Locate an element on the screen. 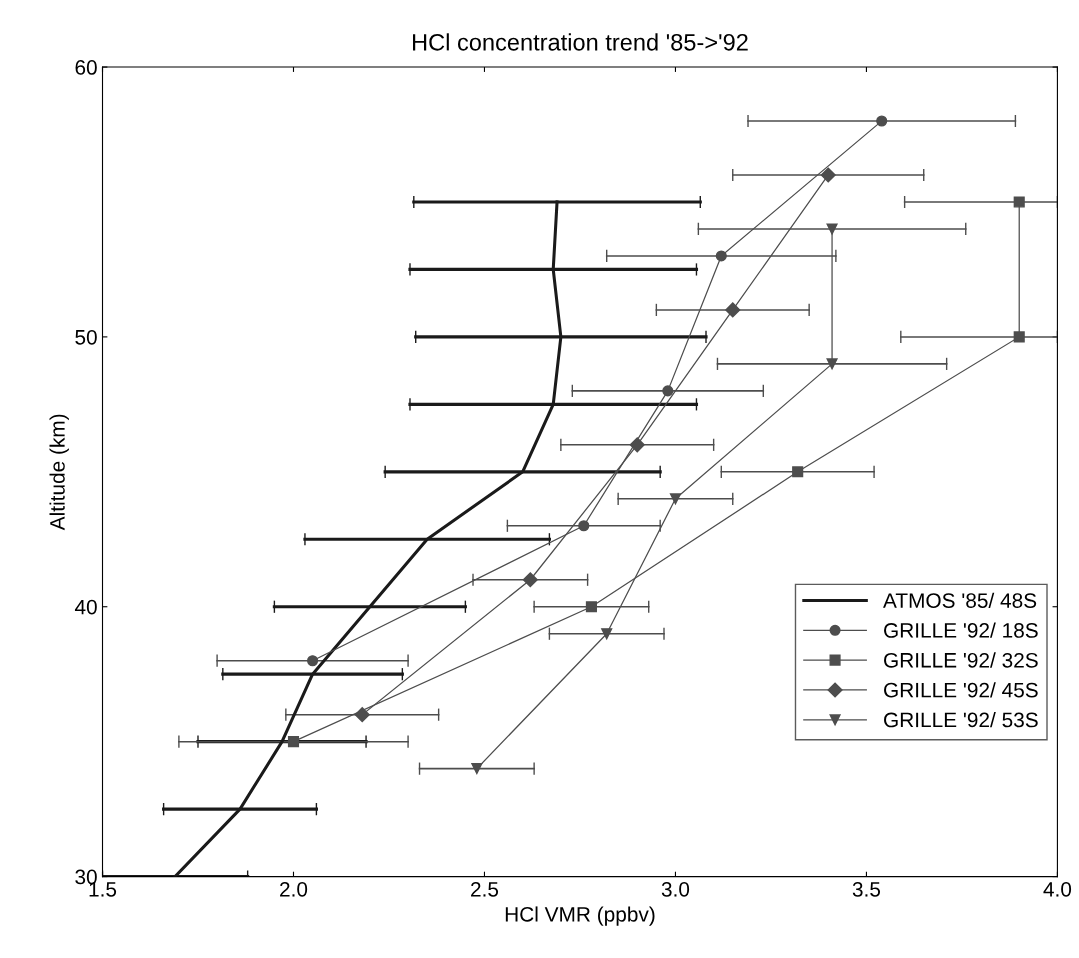 This screenshot has height=958, width=1079. x-tick-label: 2.0 is located at coordinates (294, 889).